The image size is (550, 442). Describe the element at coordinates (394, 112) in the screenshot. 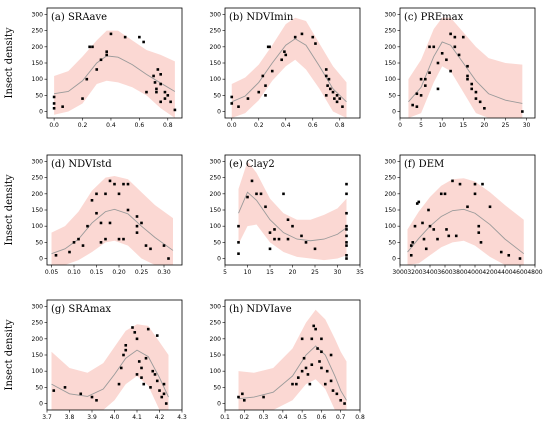

I see `y-tick-label: 0` at that location.